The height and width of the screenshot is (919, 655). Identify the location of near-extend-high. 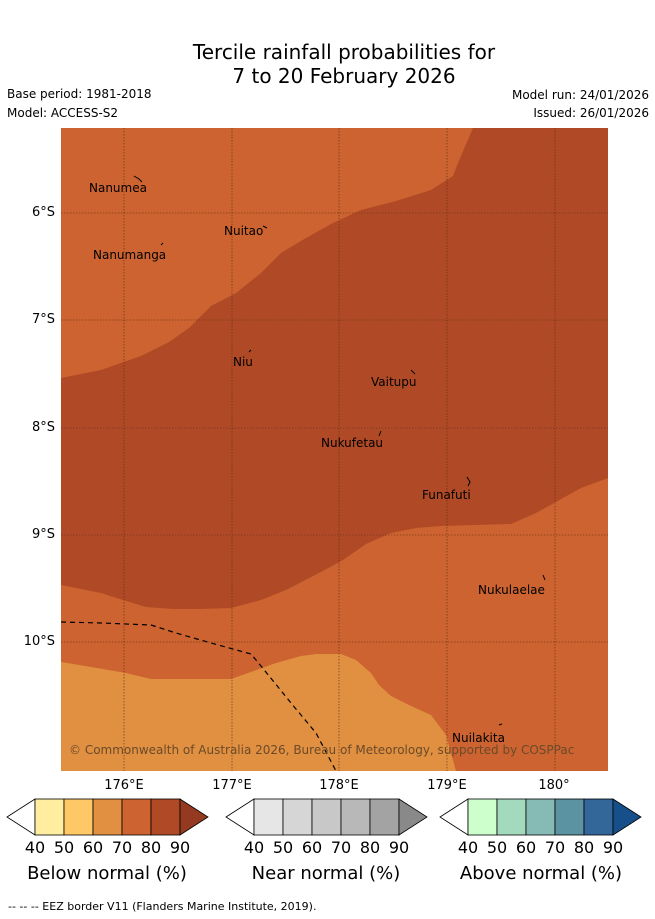
(413, 817).